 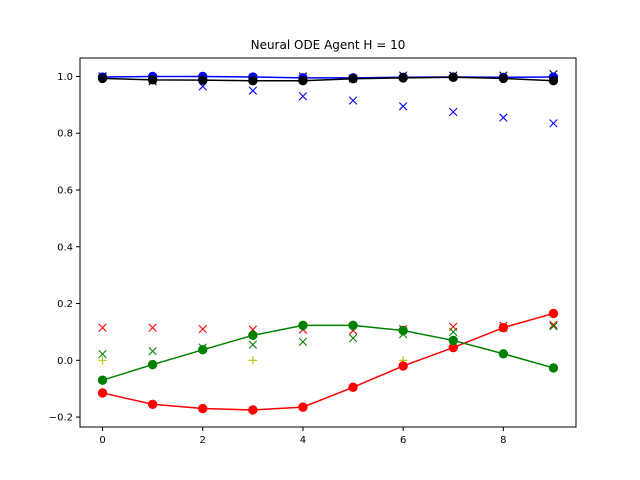 I want to click on y-tick-label: 0.4, so click(x=65, y=247).